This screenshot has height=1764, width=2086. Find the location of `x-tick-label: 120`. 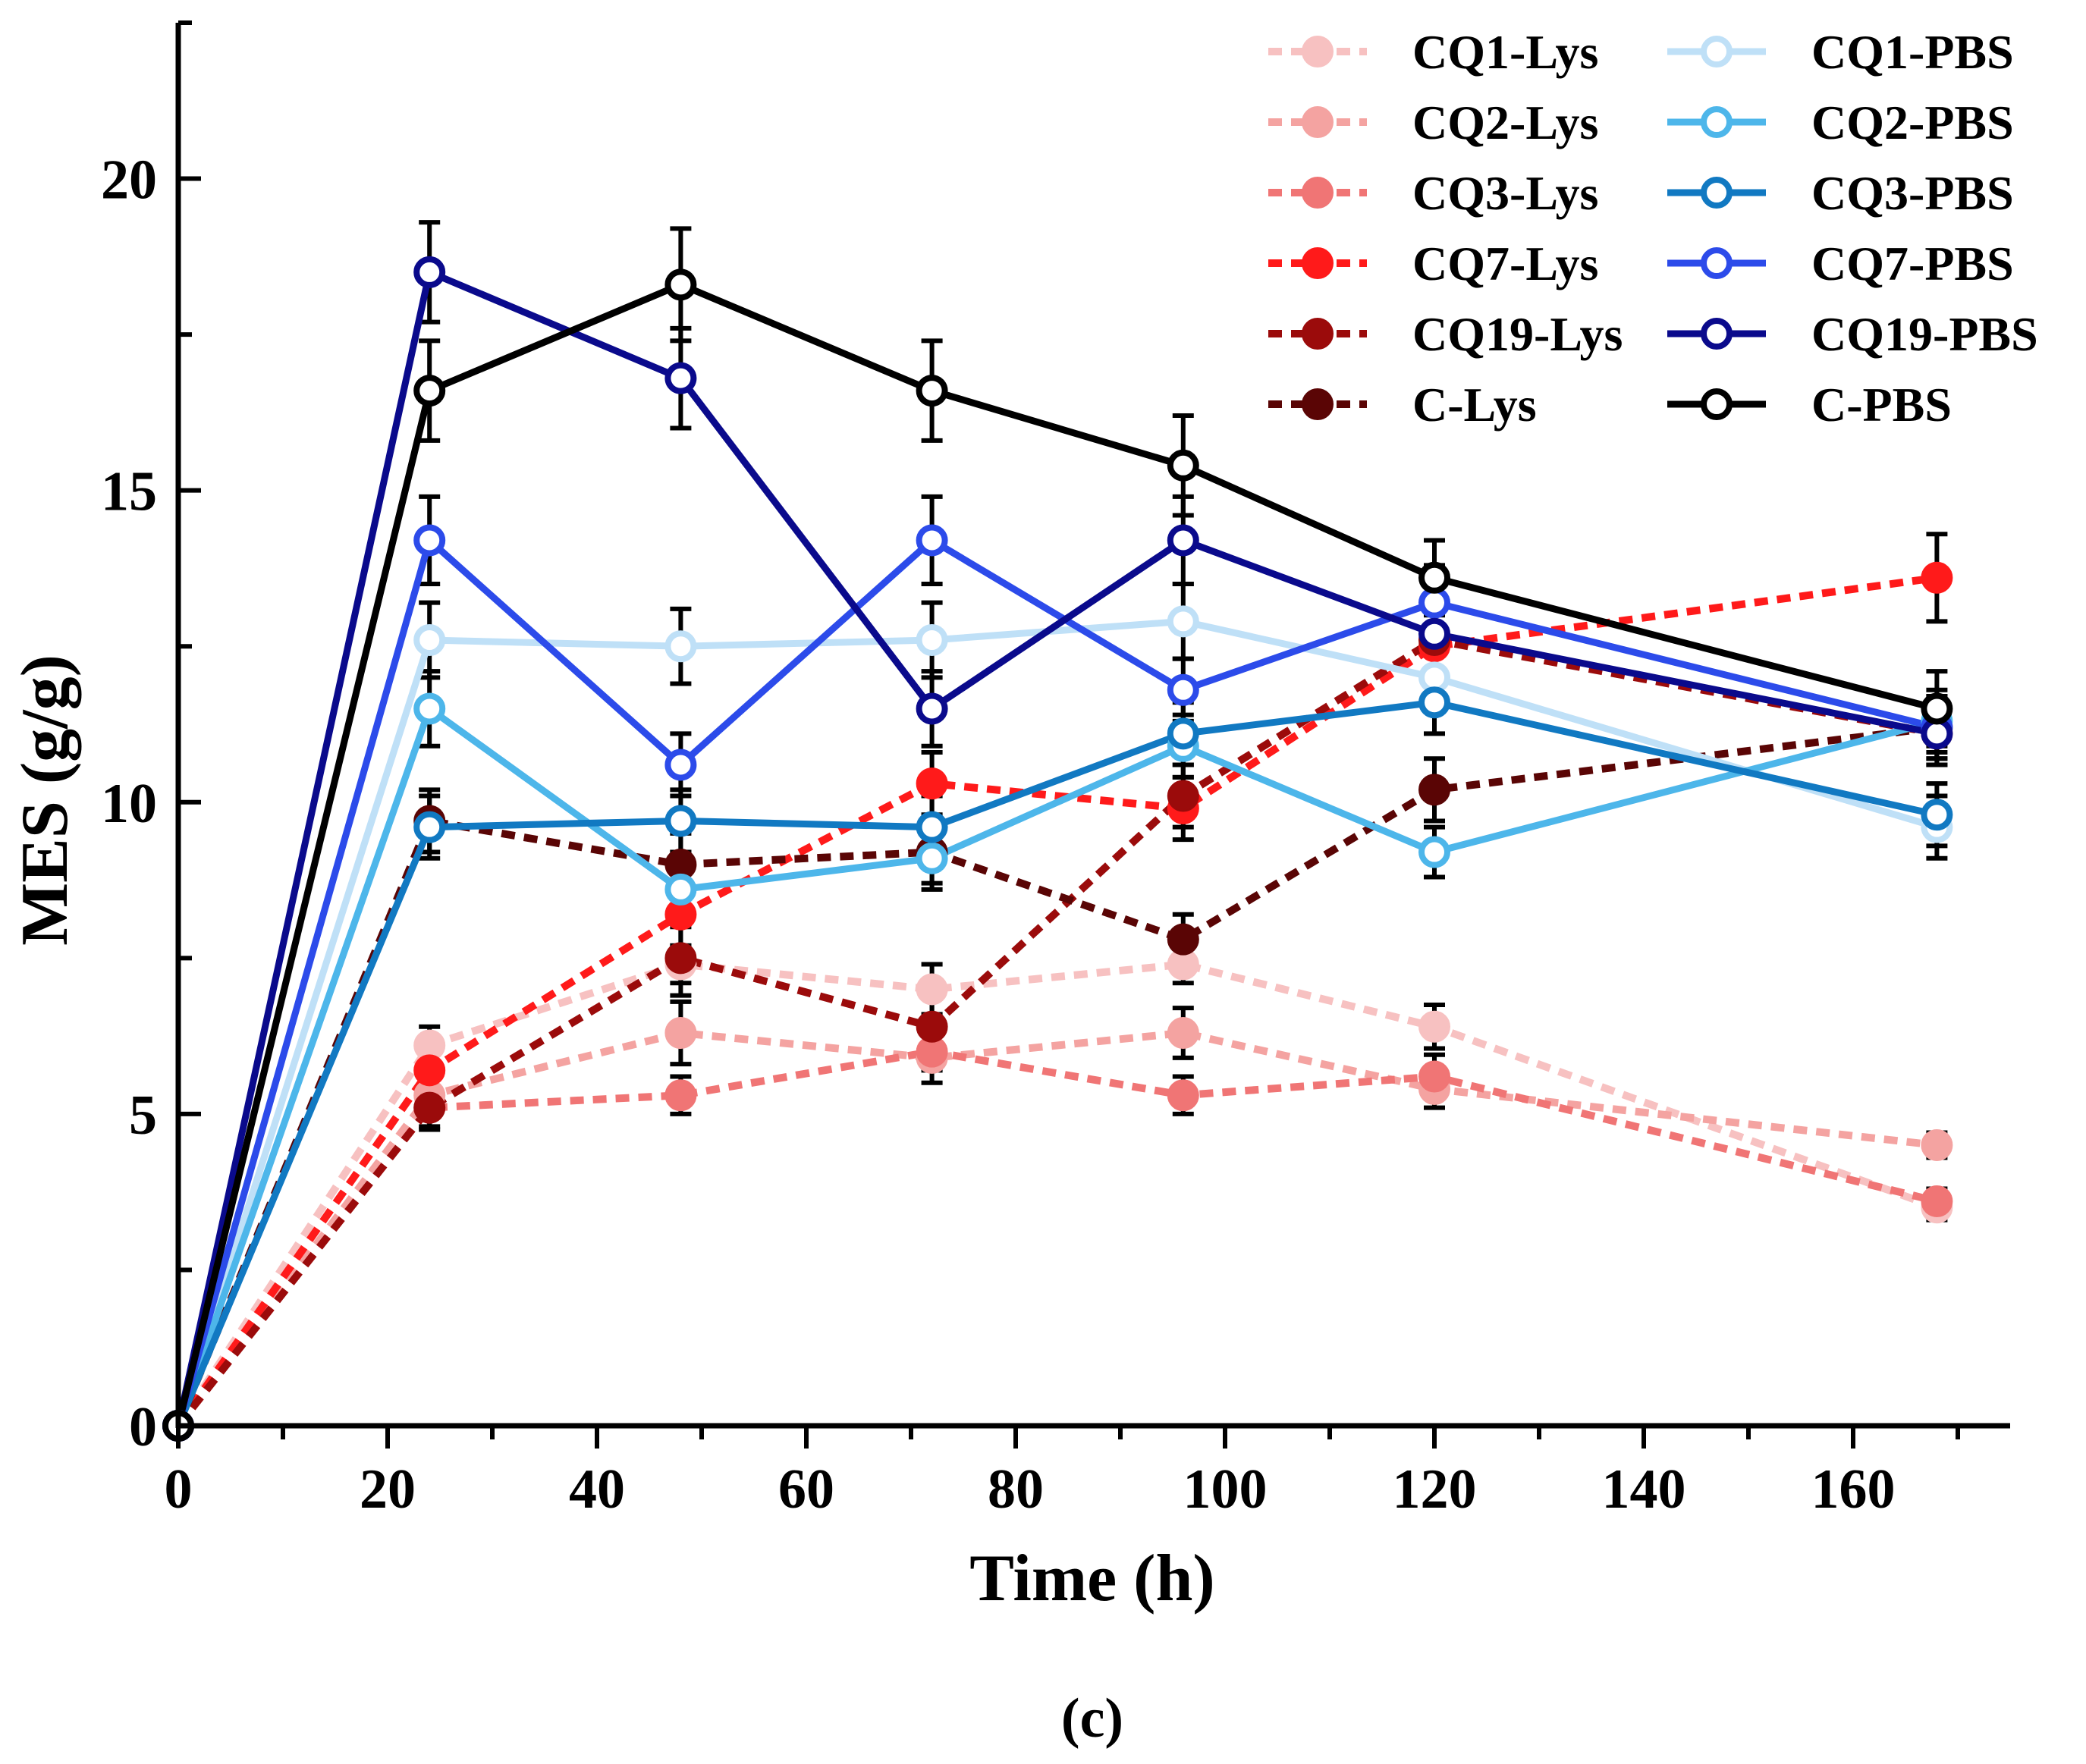

x-tick-label: 120 is located at coordinates (1435, 1489).